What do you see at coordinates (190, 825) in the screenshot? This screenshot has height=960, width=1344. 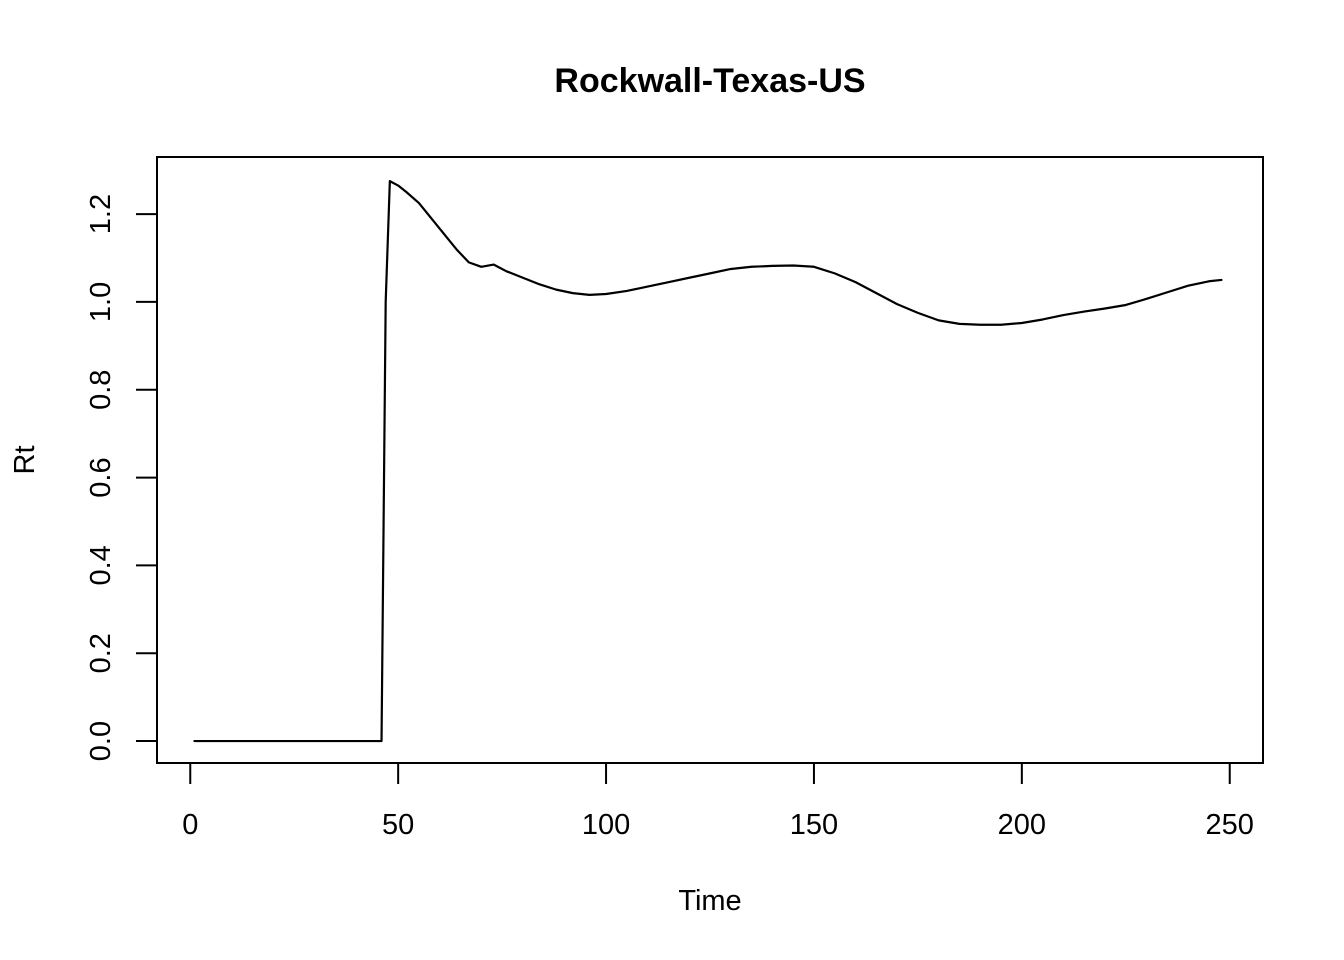 I see `x-tick-label: 0` at bounding box center [190, 825].